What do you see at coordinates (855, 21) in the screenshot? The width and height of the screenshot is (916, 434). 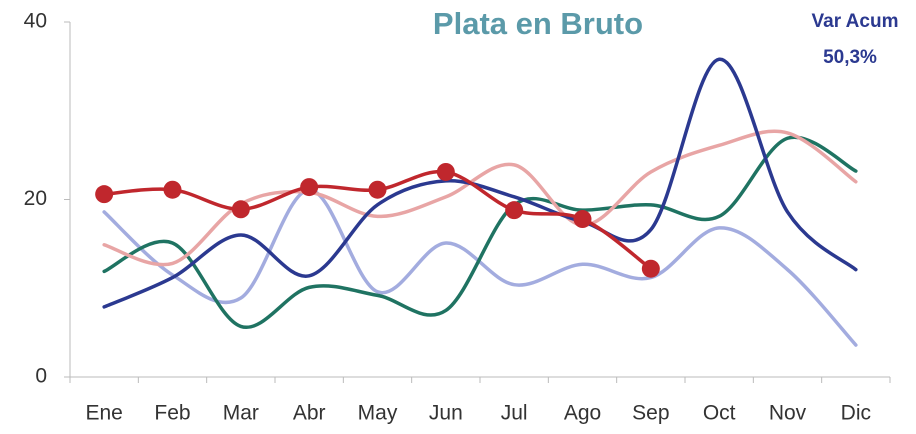 I see `annotation: Var Acum` at bounding box center [855, 21].